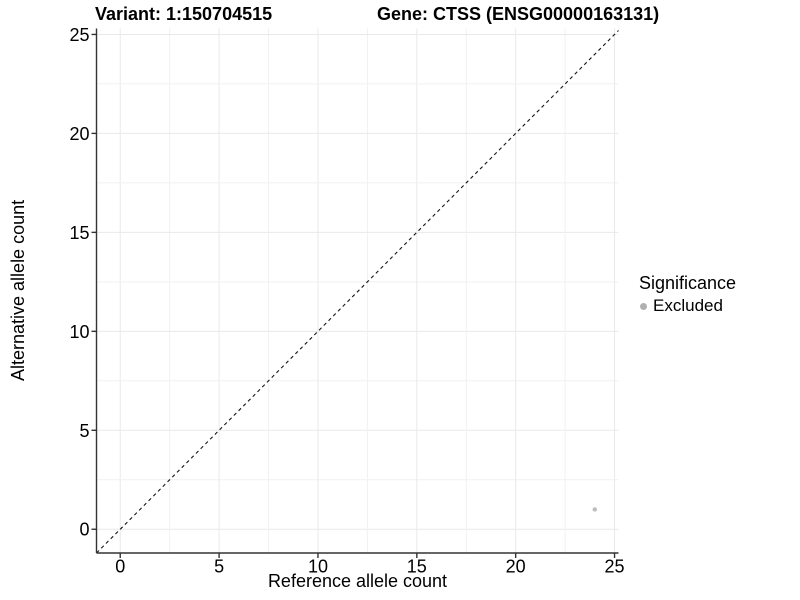  I want to click on plot-title-variant: Variant: 1:150704515, so click(184, 14).